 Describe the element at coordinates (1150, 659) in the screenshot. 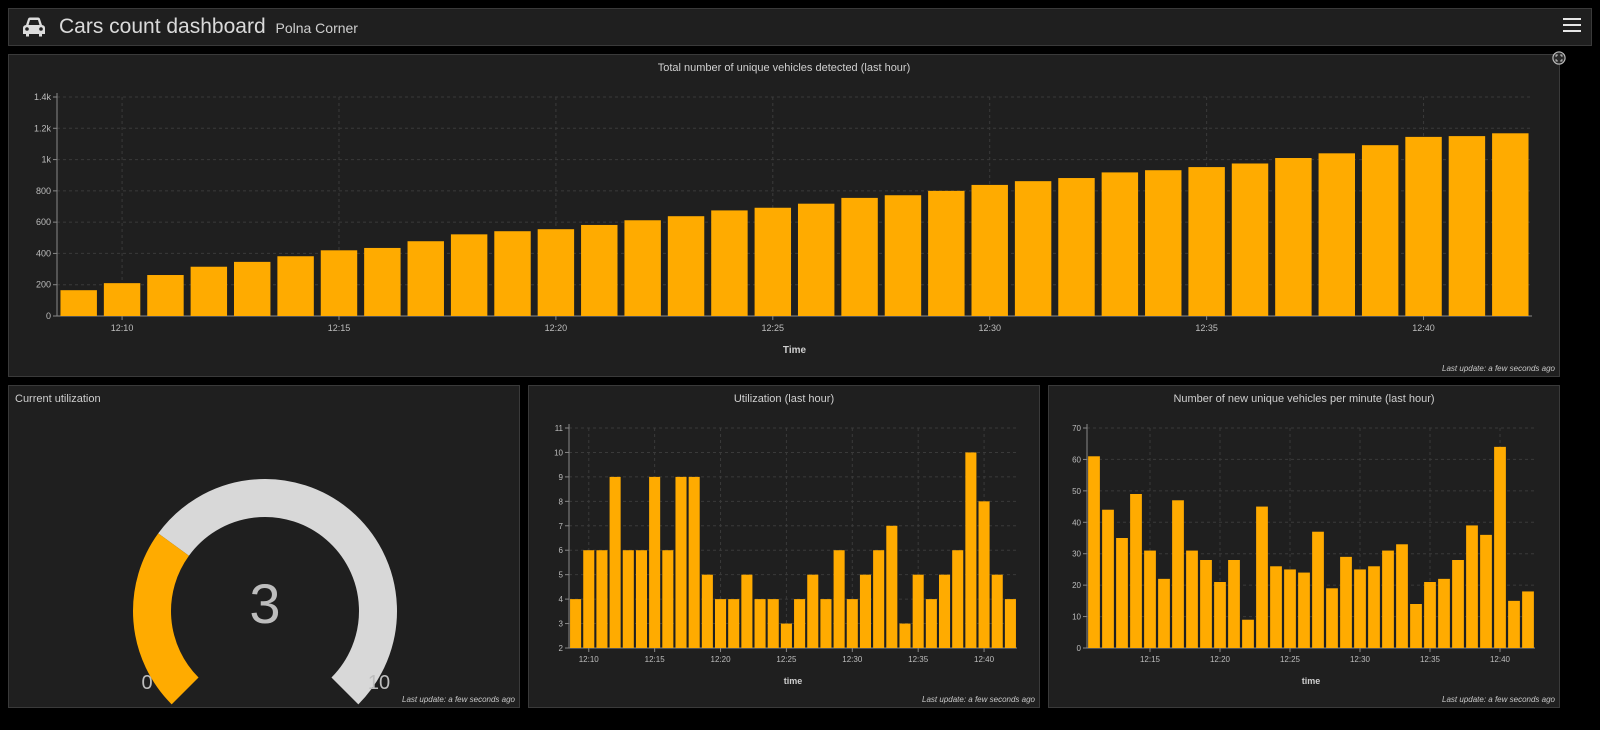

I see `x-tick-label: 12:15` at that location.